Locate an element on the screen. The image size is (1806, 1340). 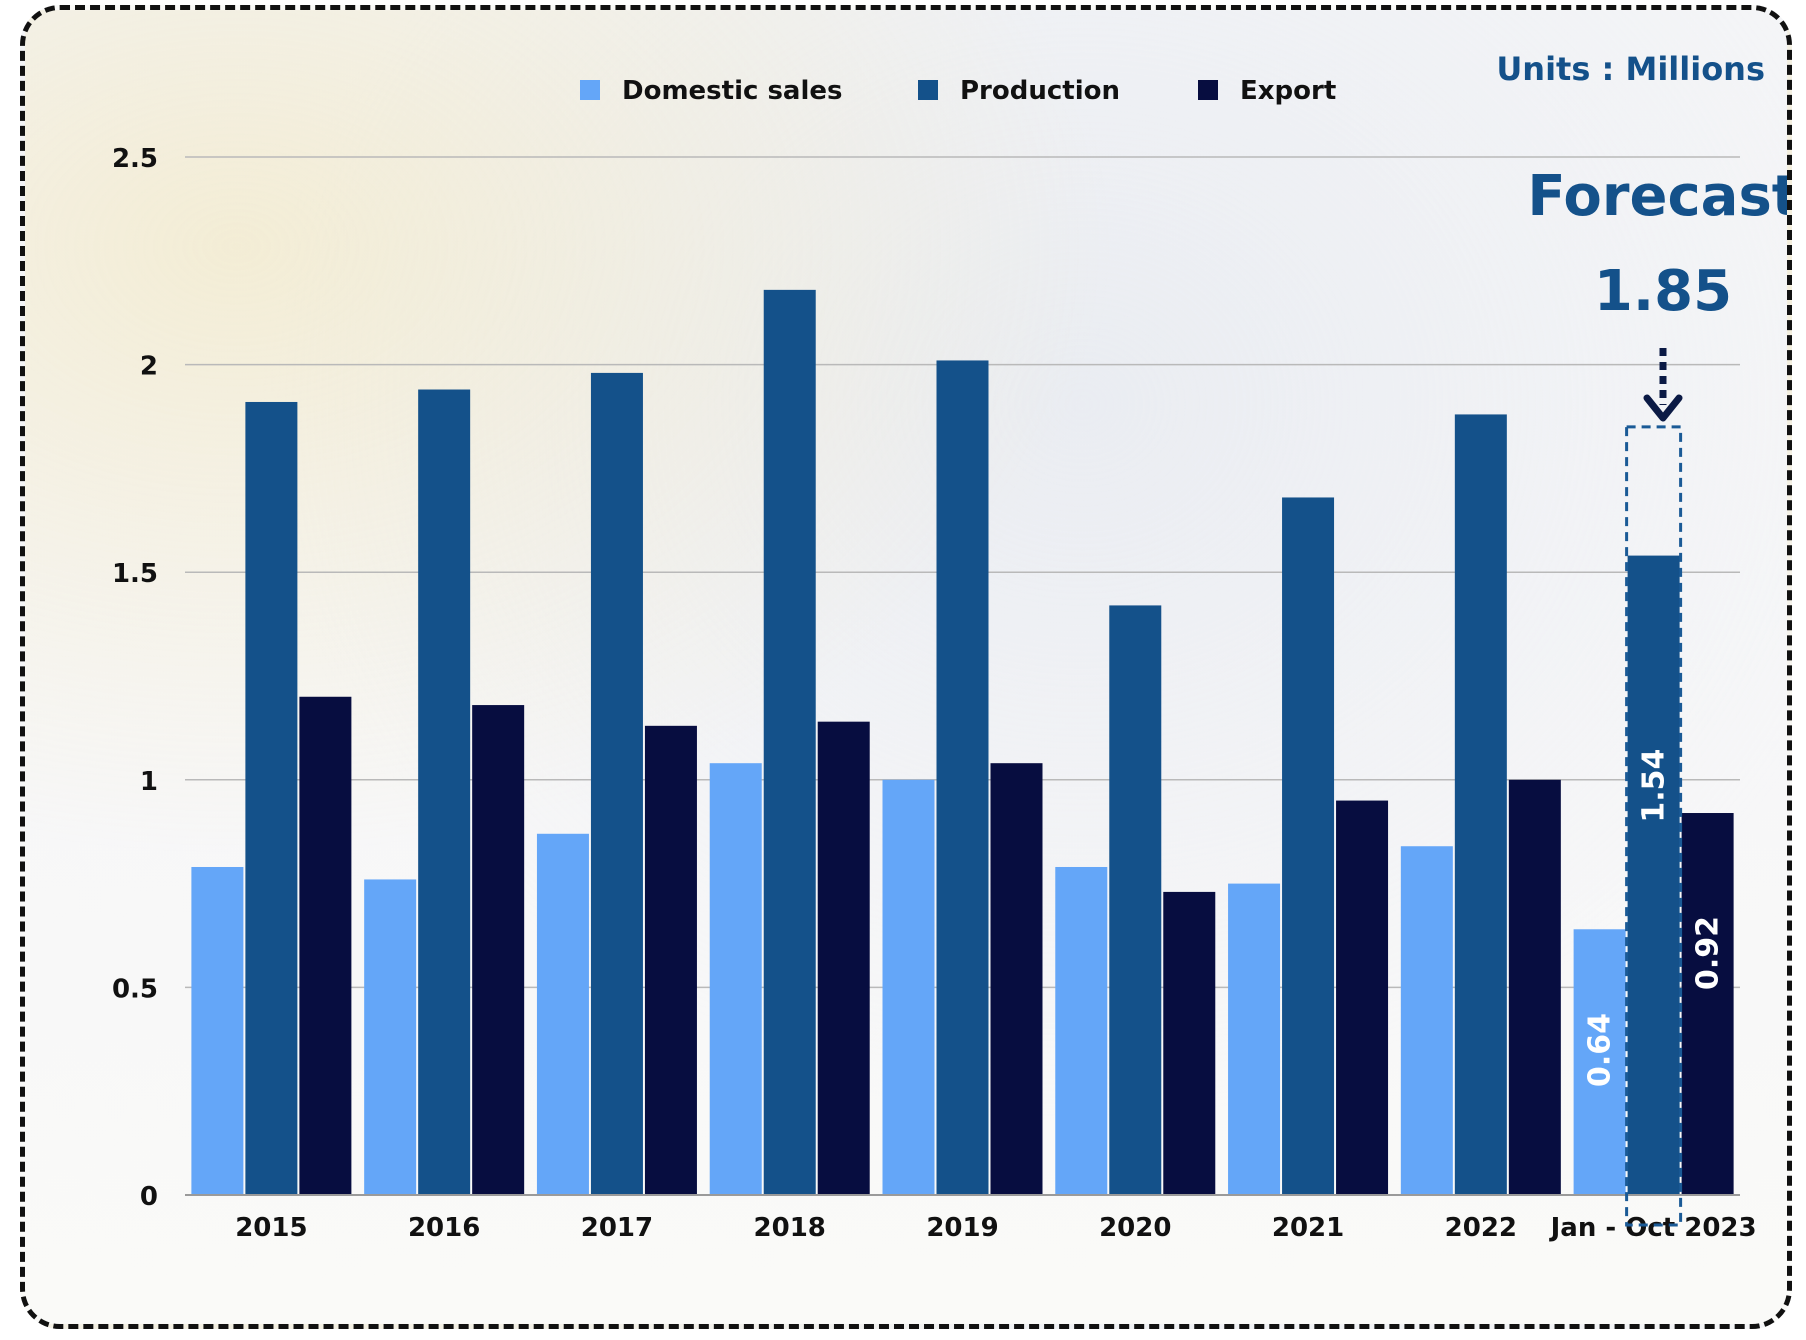
forecast-label: Forecast is located at coordinates (1659, 196).